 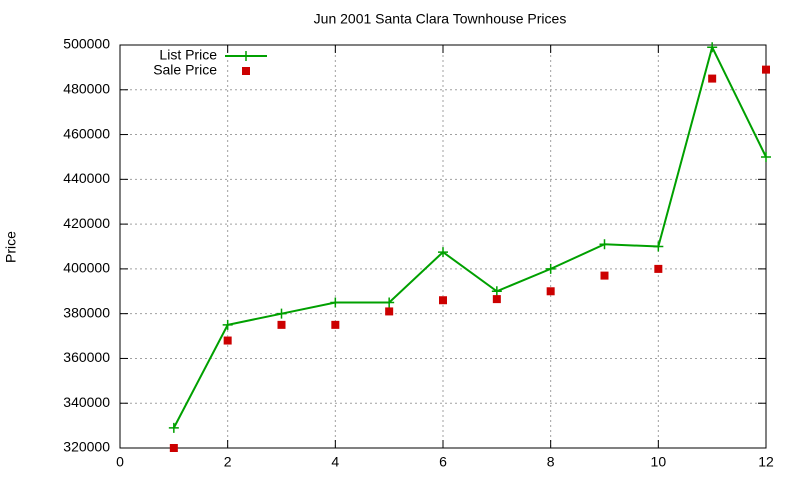 I want to click on legend-label: List Price, so click(x=188, y=55).